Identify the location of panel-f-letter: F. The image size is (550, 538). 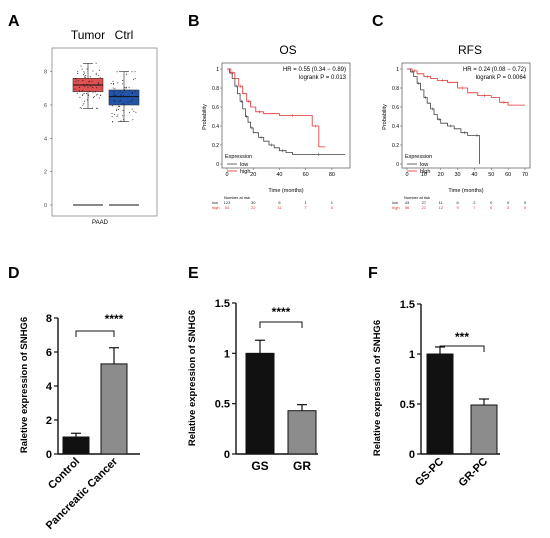
(373, 273).